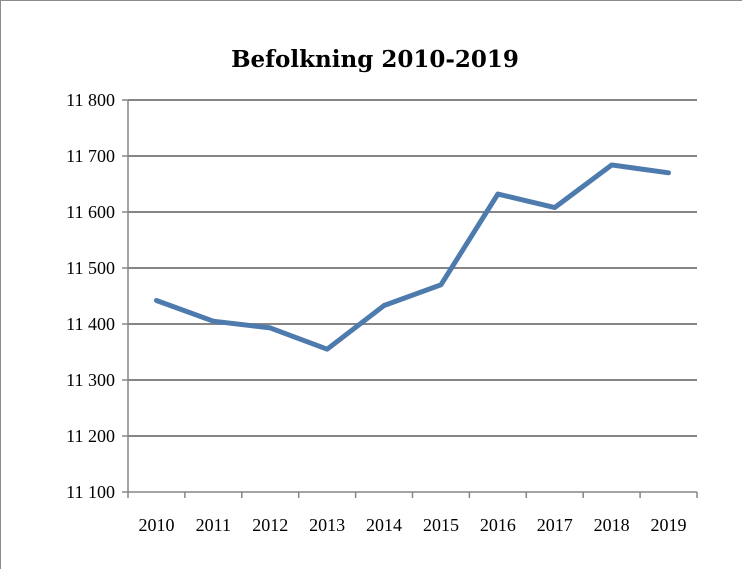 The height and width of the screenshot is (570, 742). What do you see at coordinates (270, 525) in the screenshot?
I see `x-tick-label-2012: 2012` at bounding box center [270, 525].